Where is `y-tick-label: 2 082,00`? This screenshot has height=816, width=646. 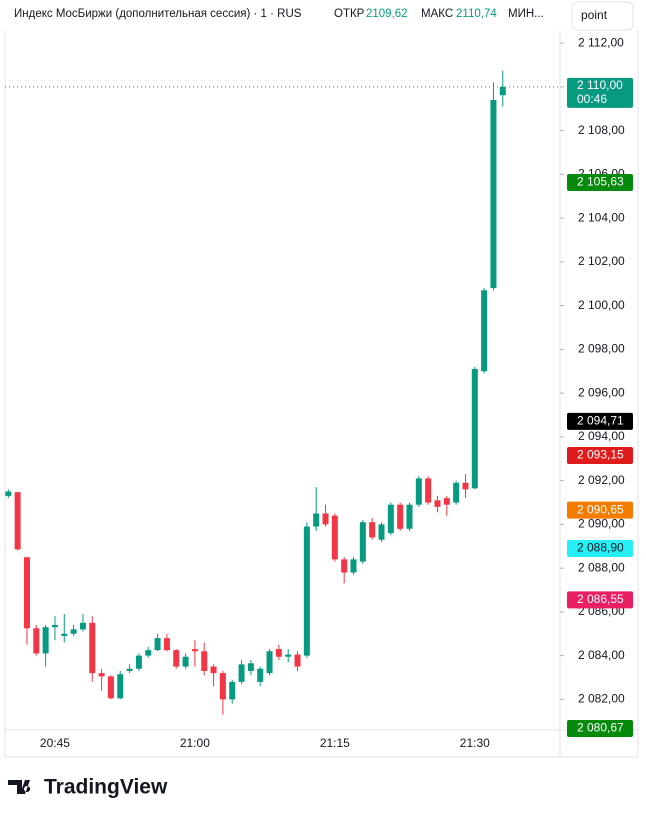
y-tick-label: 2 082,00 is located at coordinates (601, 699).